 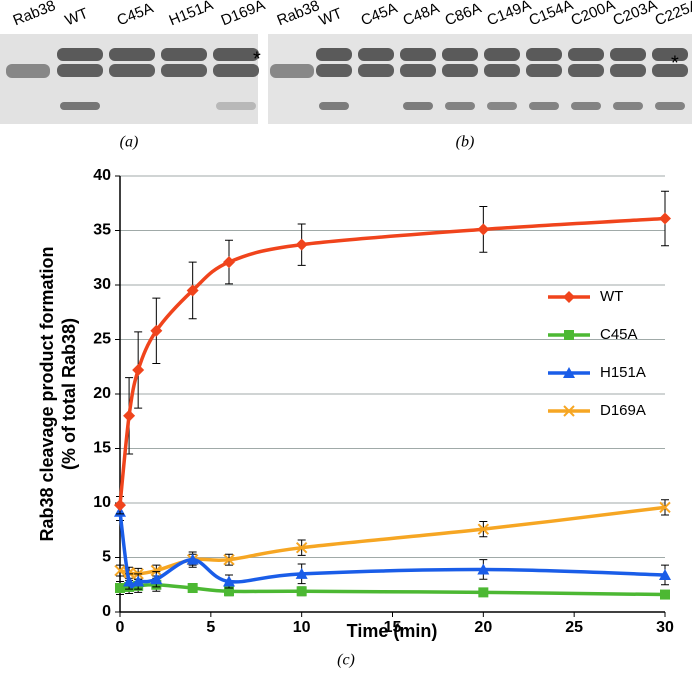 What do you see at coordinates (619, 334) in the screenshot?
I see `legend-label: C45A` at bounding box center [619, 334].